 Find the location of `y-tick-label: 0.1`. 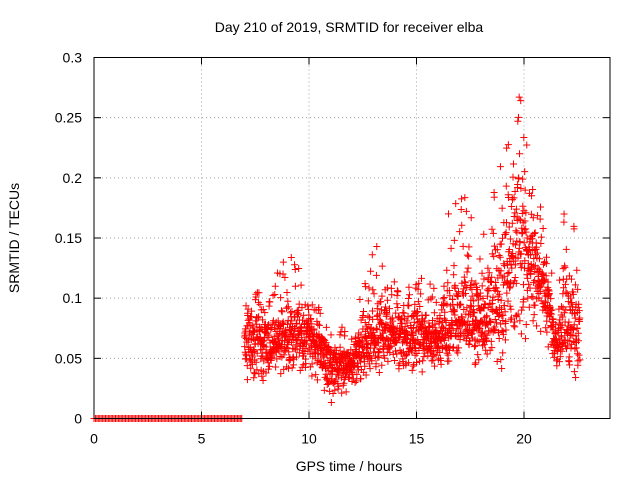

y-tick-label: 0.1 is located at coordinates (73, 298).